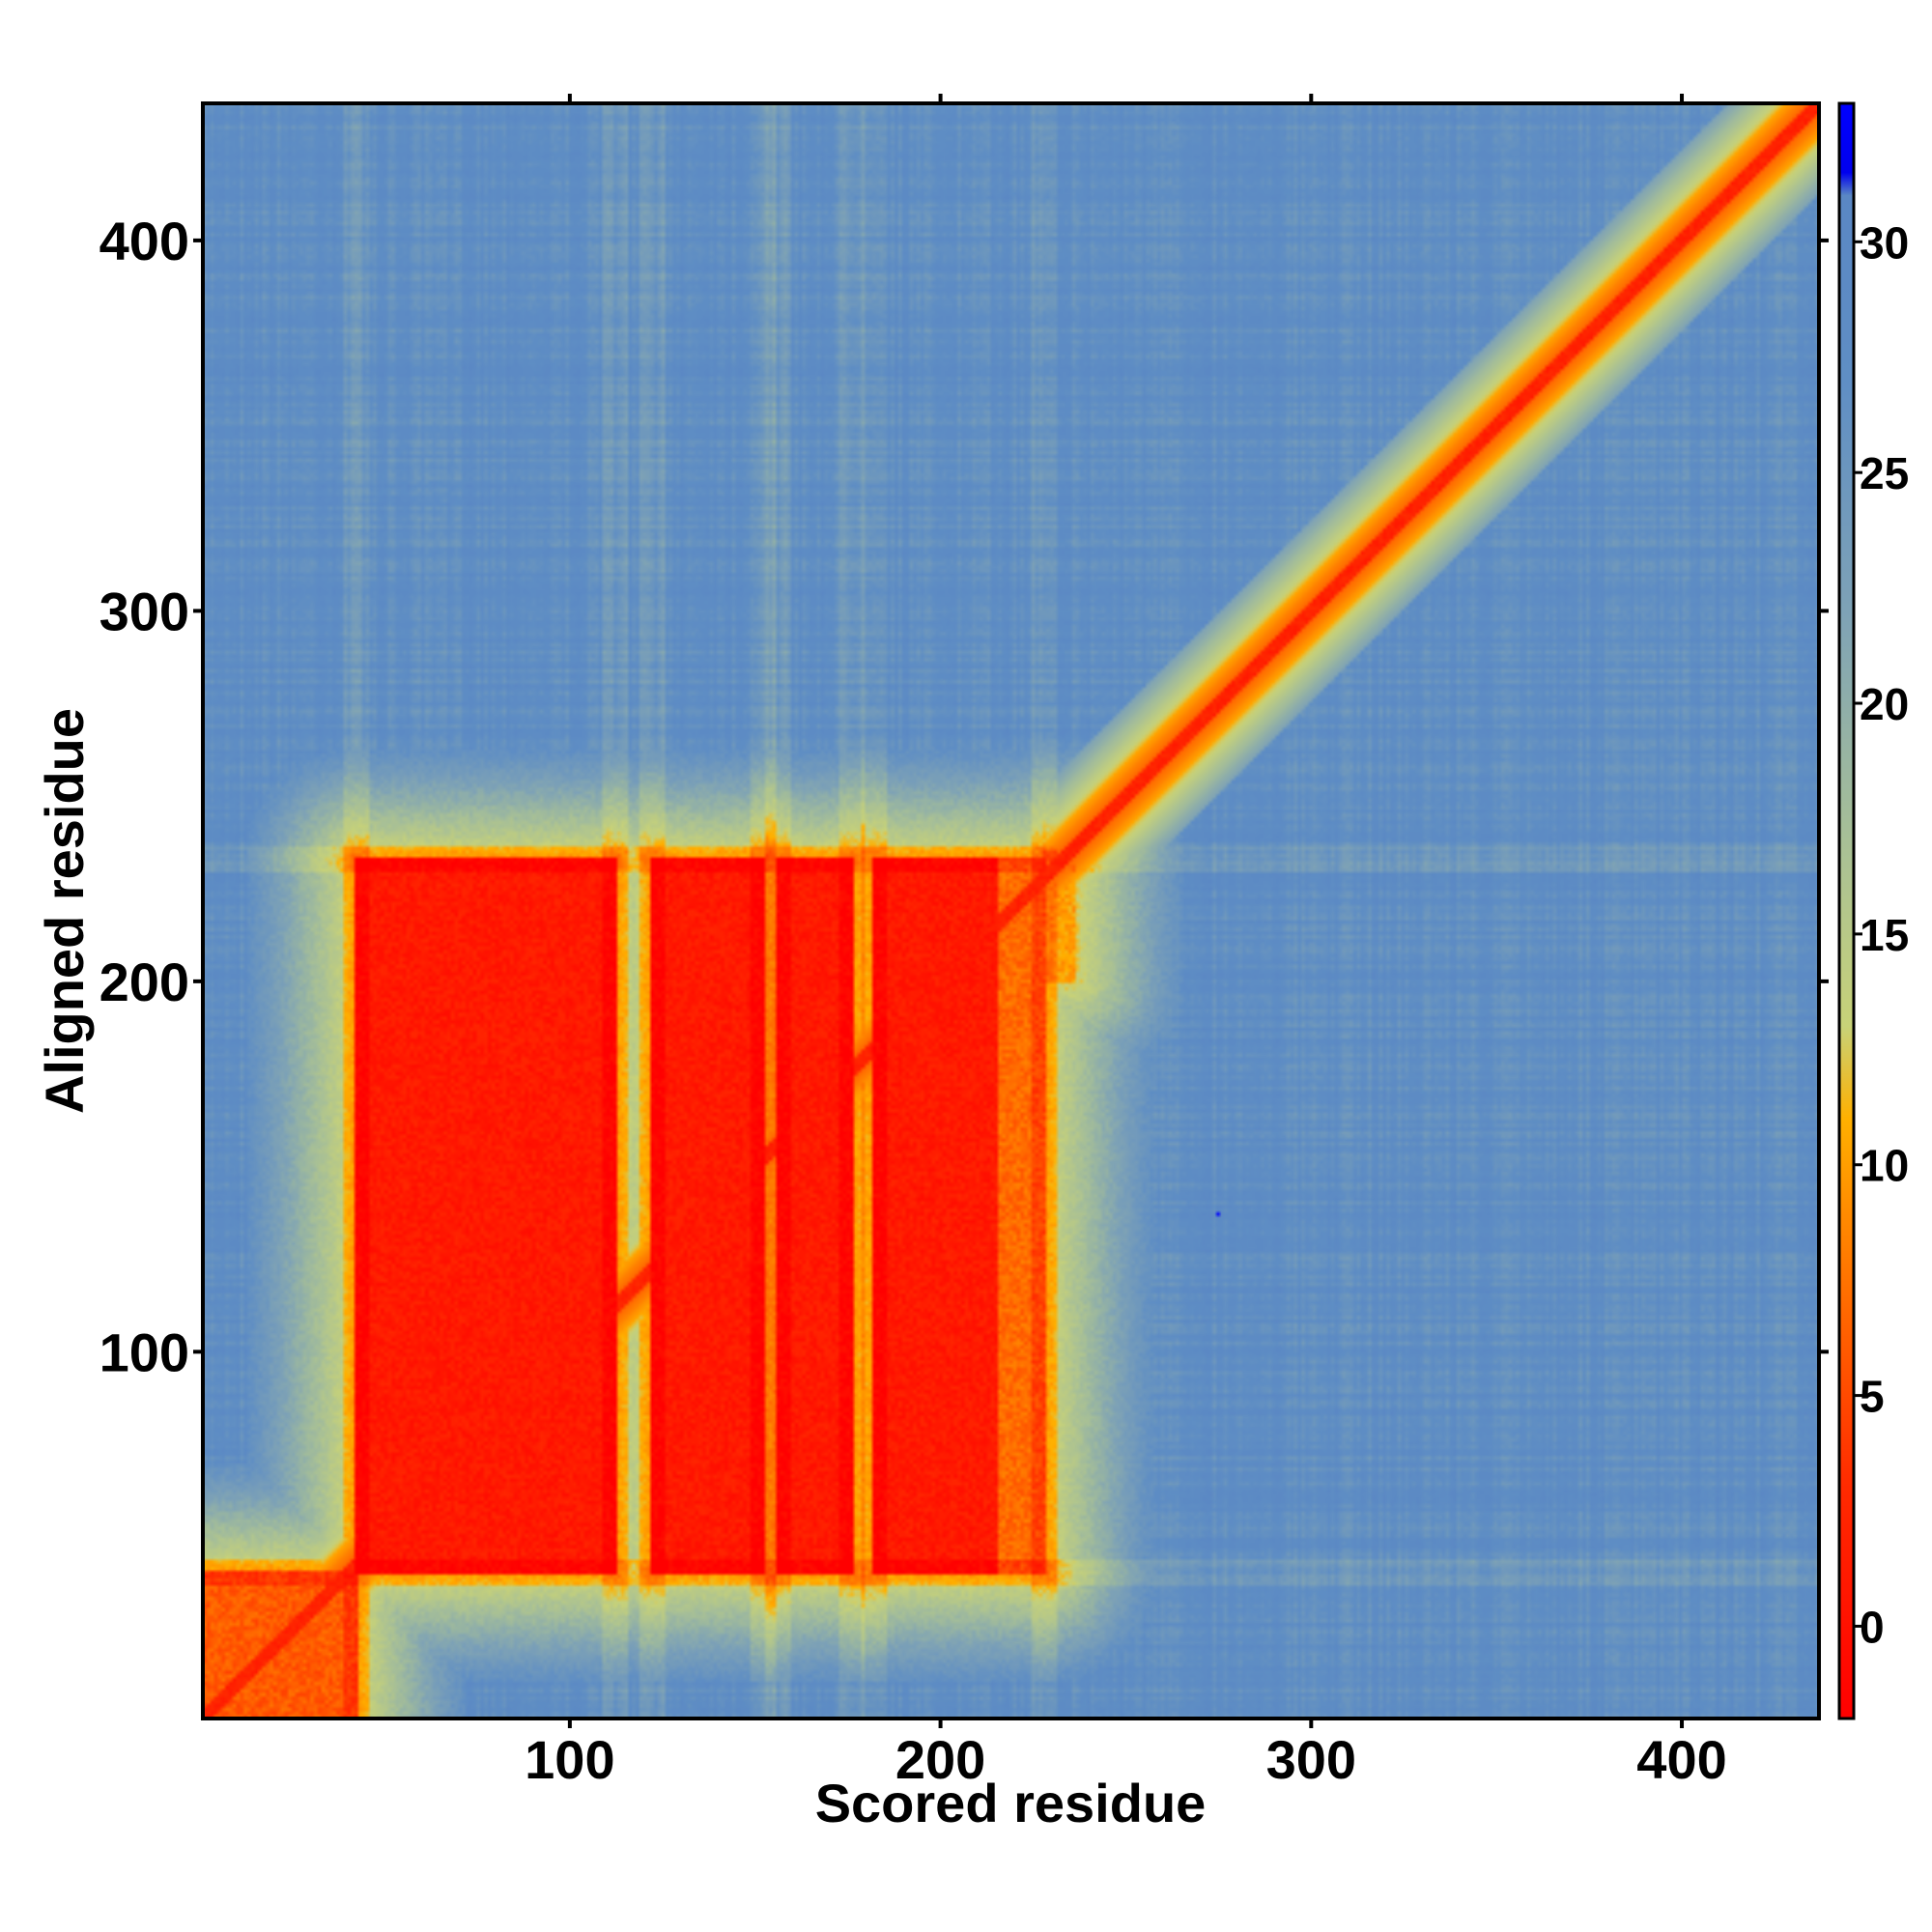 Image resolution: width=1932 pixels, height=1932 pixels. What do you see at coordinates (144, 1351) in the screenshot?
I see `y-tick-label: 100` at bounding box center [144, 1351].